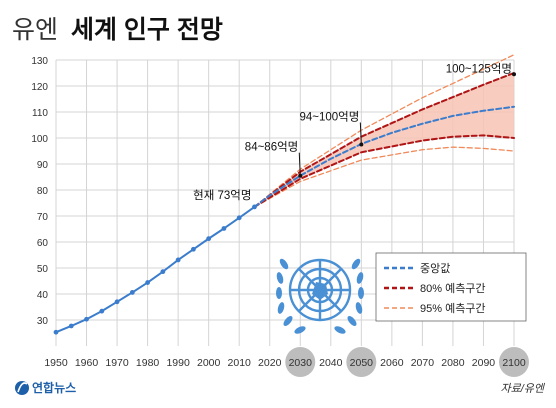 Image resolution: width=556 pixels, height=408 pixels. I want to click on series-line-median, so click(384, 156).